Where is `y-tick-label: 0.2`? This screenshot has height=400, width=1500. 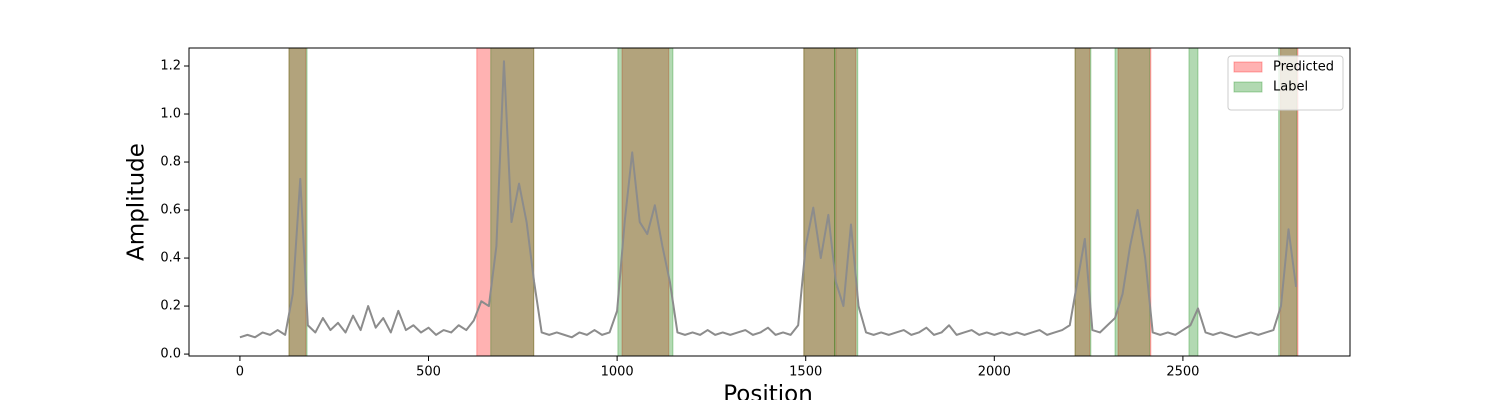 y-tick-label: 0.2 is located at coordinates (170, 306).